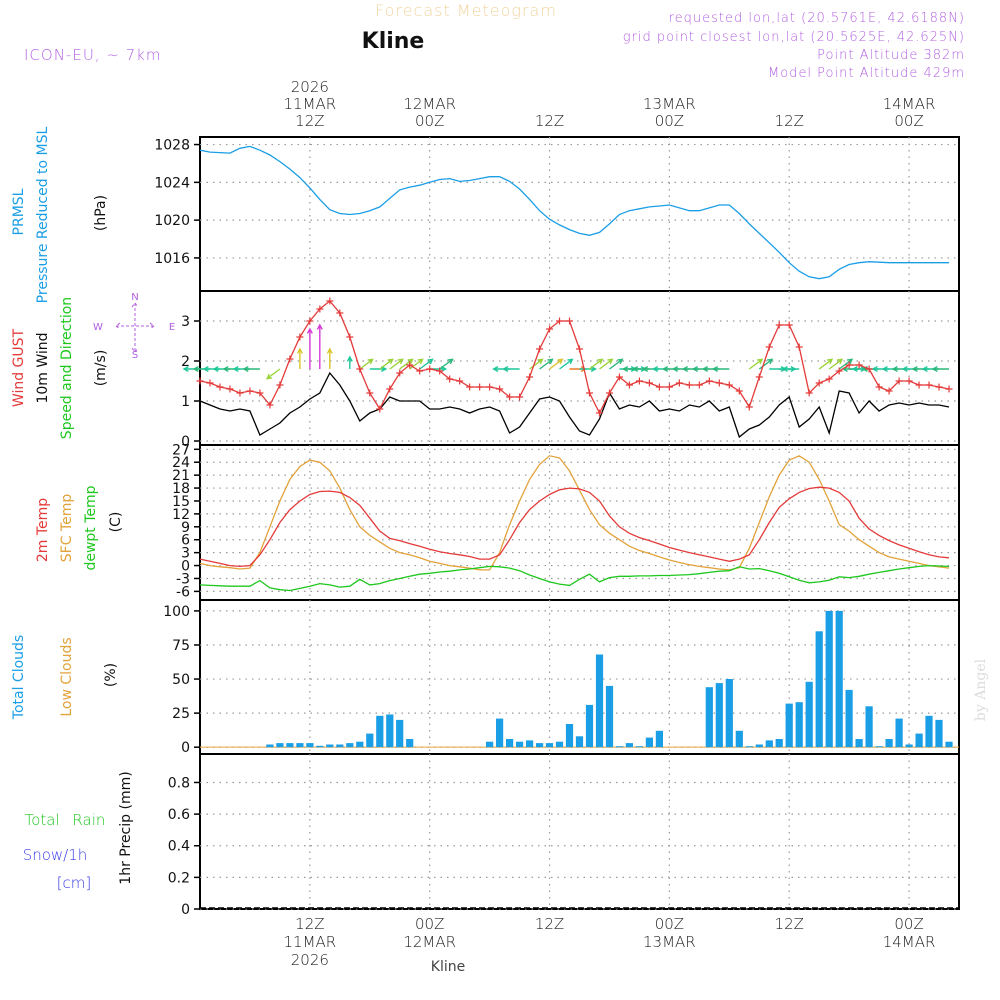 The image size is (1000, 1000). I want to click on axis-label: (C), so click(116, 522).